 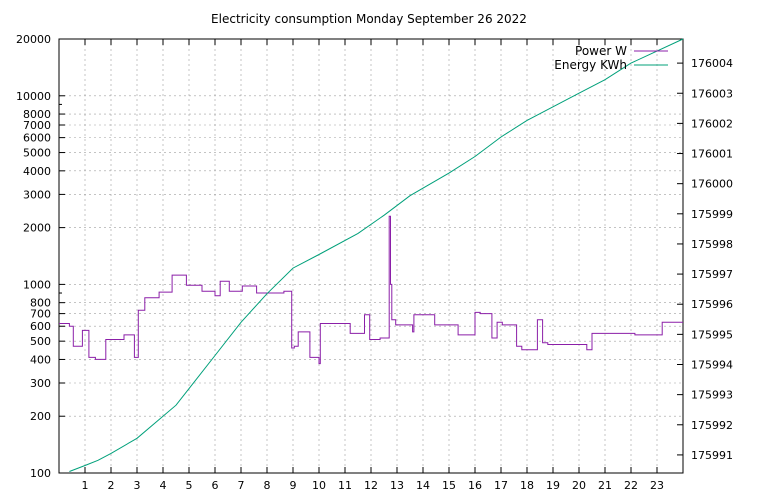 What do you see at coordinates (293, 485) in the screenshot?
I see `x-tick-label: 9` at bounding box center [293, 485].